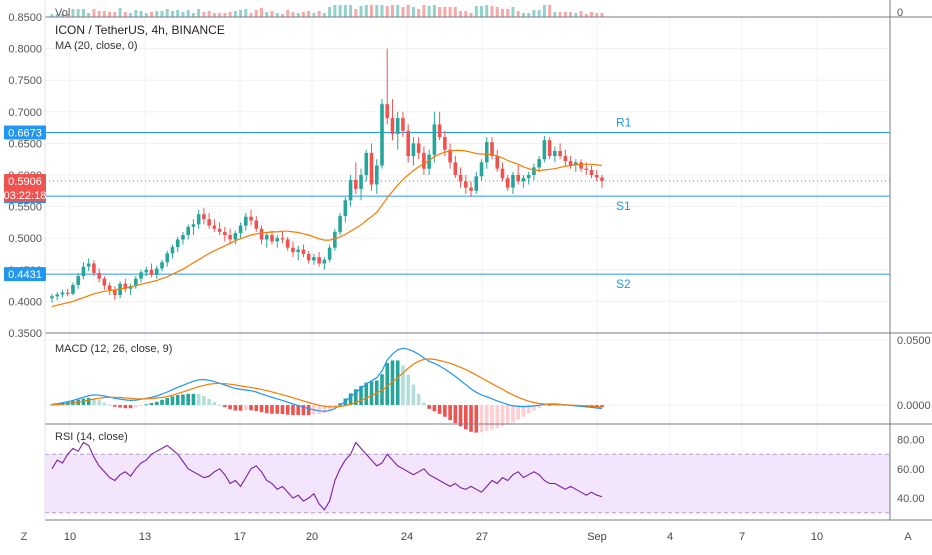 This screenshot has height=555, width=932. What do you see at coordinates (25, 113) in the screenshot?
I see `price-tick-label: 0.7000` at bounding box center [25, 113].